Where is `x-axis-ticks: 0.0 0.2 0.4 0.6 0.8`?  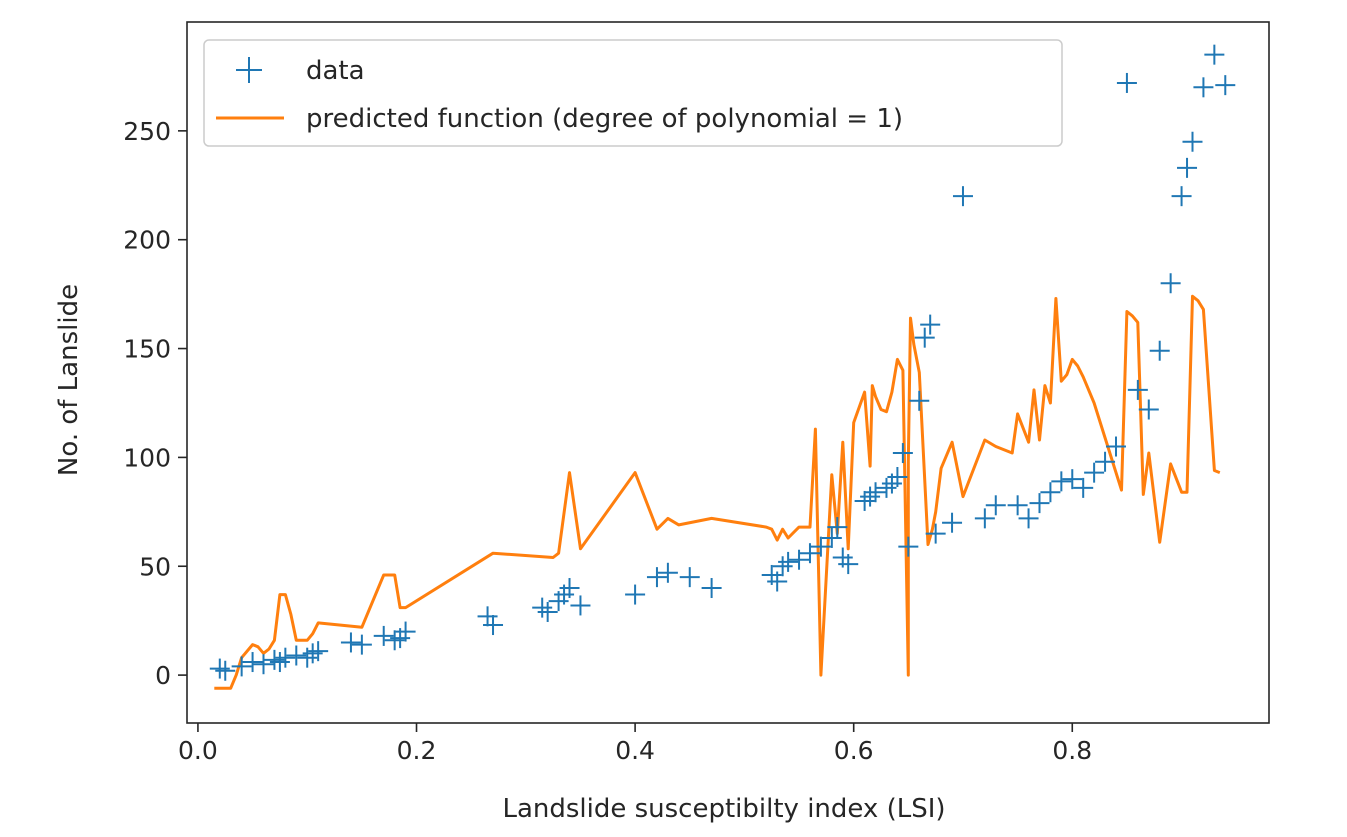 x-axis-ticks: 0.0 0.2 0.4 0.6 0.8 is located at coordinates (635, 744).